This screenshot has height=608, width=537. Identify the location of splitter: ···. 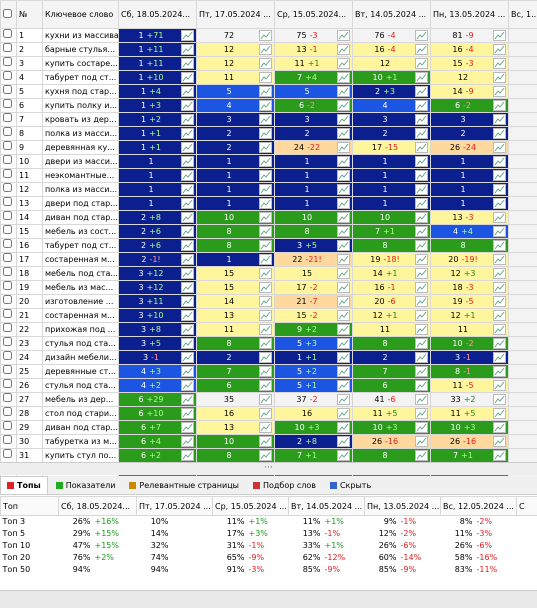
(268, 468).